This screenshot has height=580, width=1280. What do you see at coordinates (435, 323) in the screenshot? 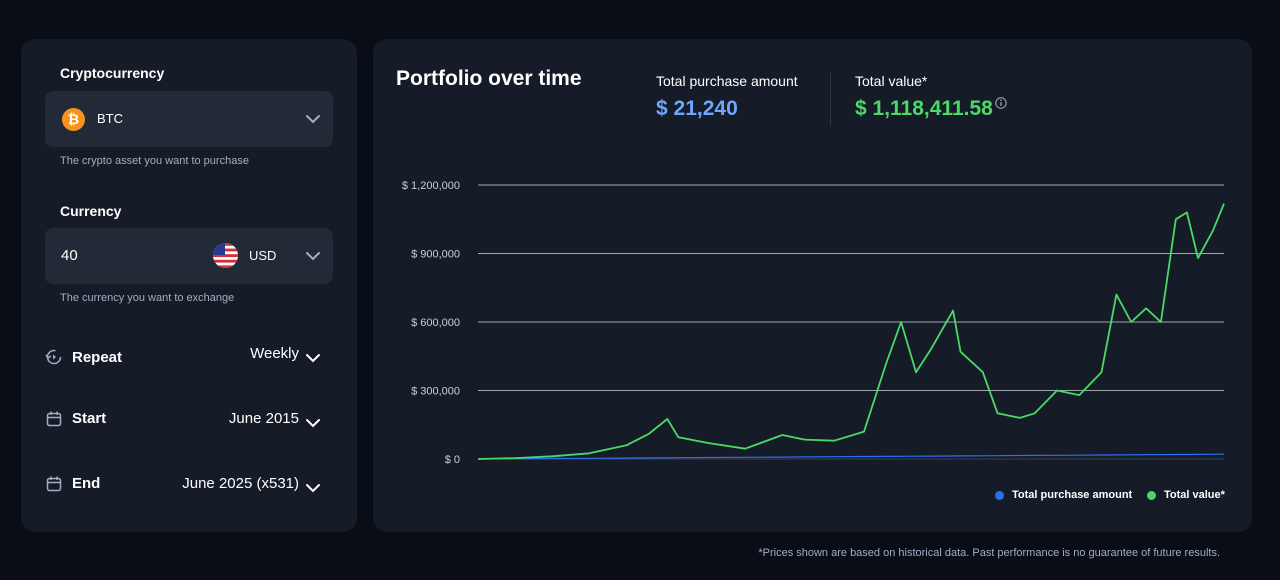
I see `y-tick-label: $ 600,000` at bounding box center [435, 323].